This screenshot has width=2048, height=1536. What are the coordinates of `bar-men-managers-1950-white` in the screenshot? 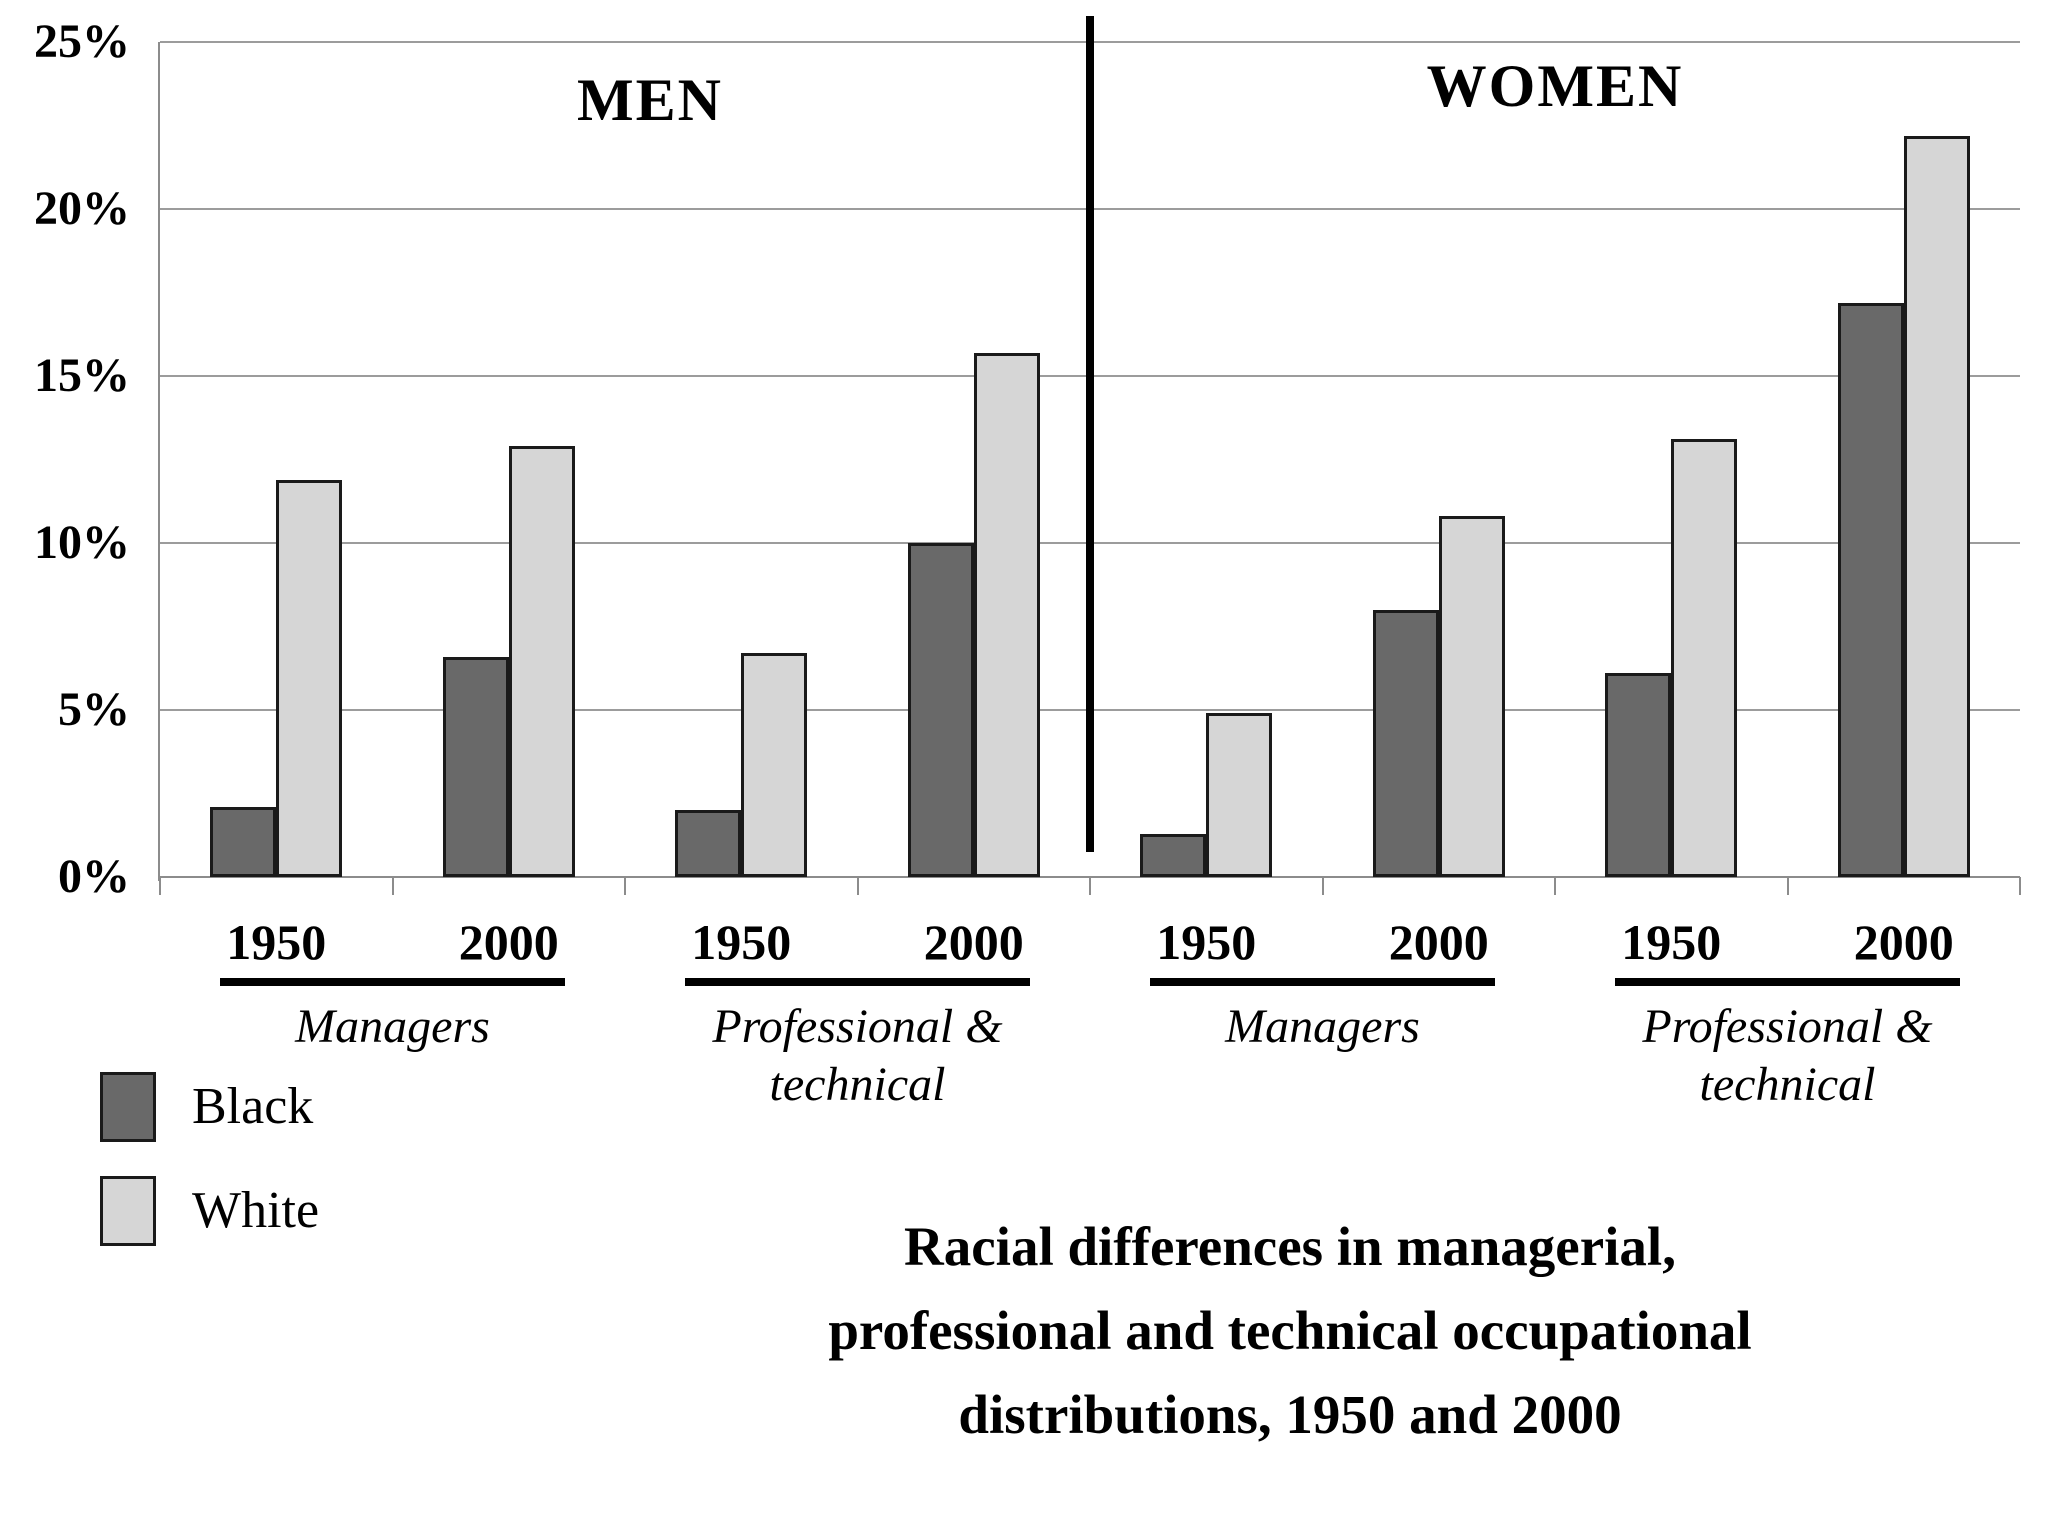 It's located at (309, 678).